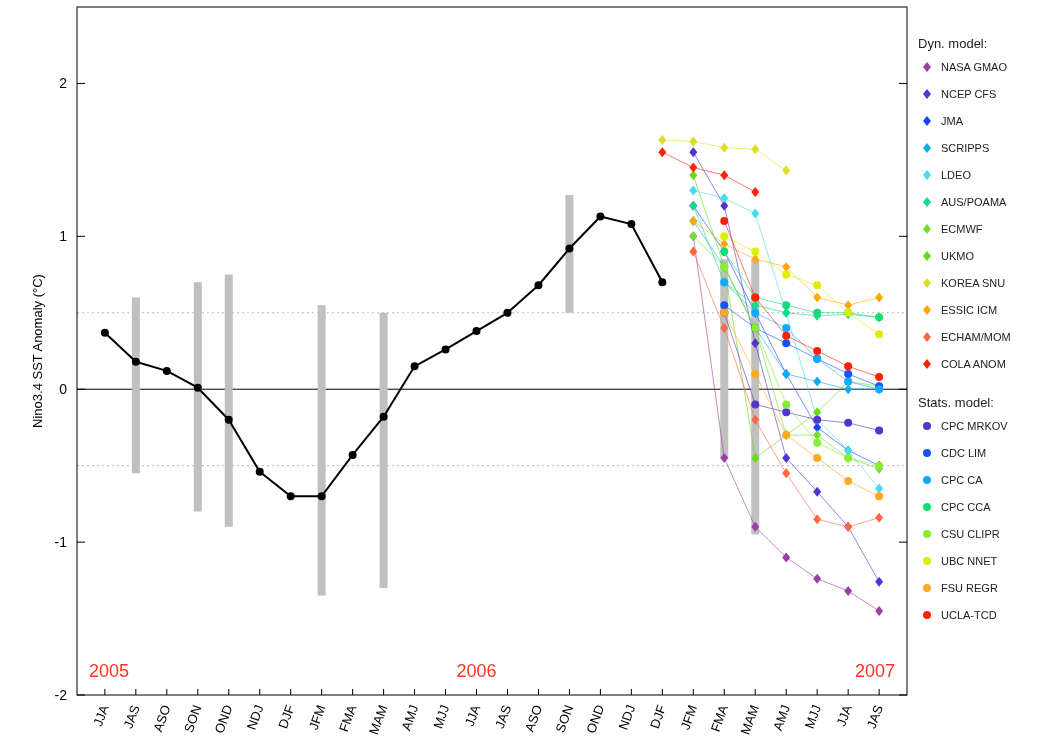  I want to click on legend-label: ECHAM/MOM, so click(976, 337).